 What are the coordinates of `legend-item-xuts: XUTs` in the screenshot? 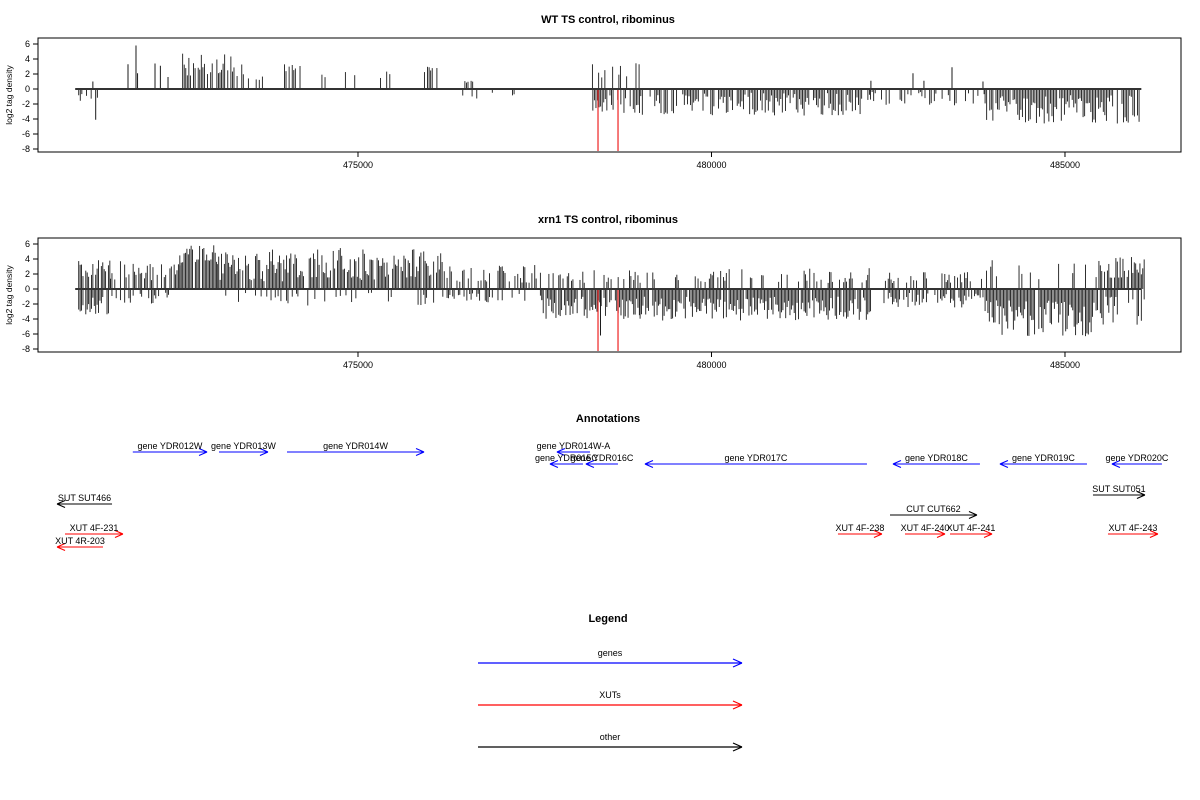 It's located at (610, 700).